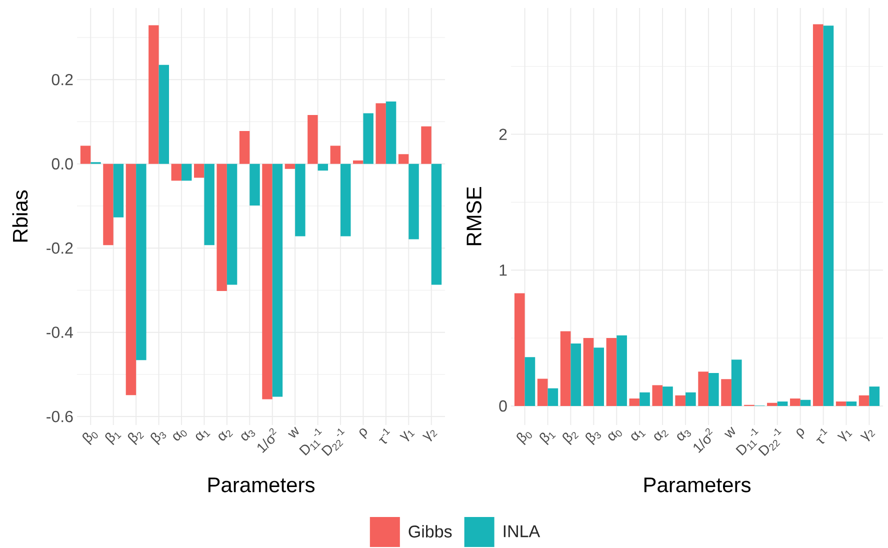 Image resolution: width=888 pixels, height=548 pixels. What do you see at coordinates (522, 531) in the screenshot?
I see `legend-label: INLA` at bounding box center [522, 531].